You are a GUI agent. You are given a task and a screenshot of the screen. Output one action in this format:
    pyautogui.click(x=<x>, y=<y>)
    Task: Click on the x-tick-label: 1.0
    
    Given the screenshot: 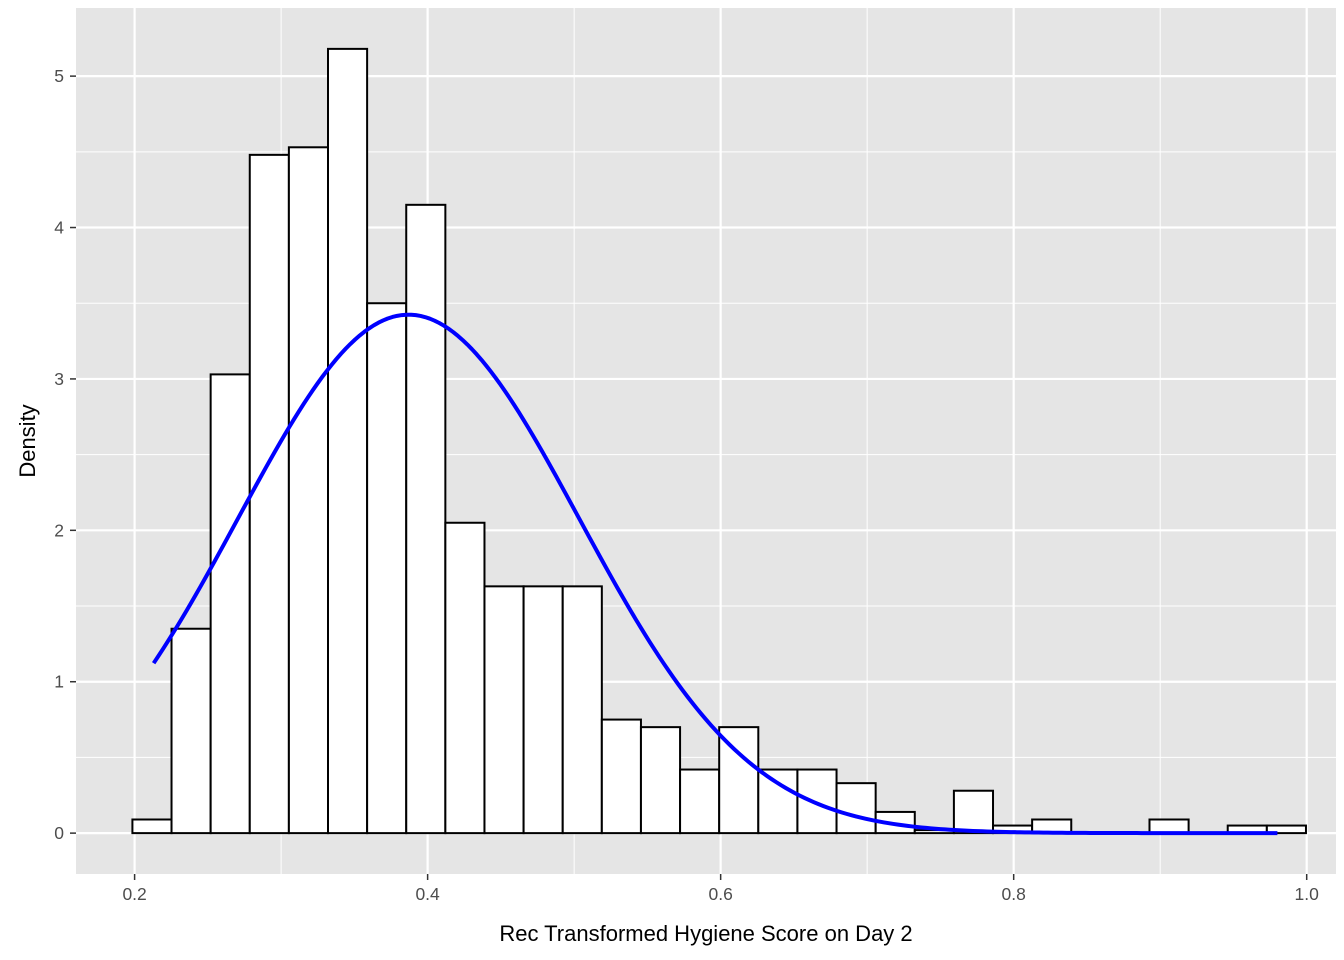 What is the action you would take?
    pyautogui.click(x=1307, y=894)
    